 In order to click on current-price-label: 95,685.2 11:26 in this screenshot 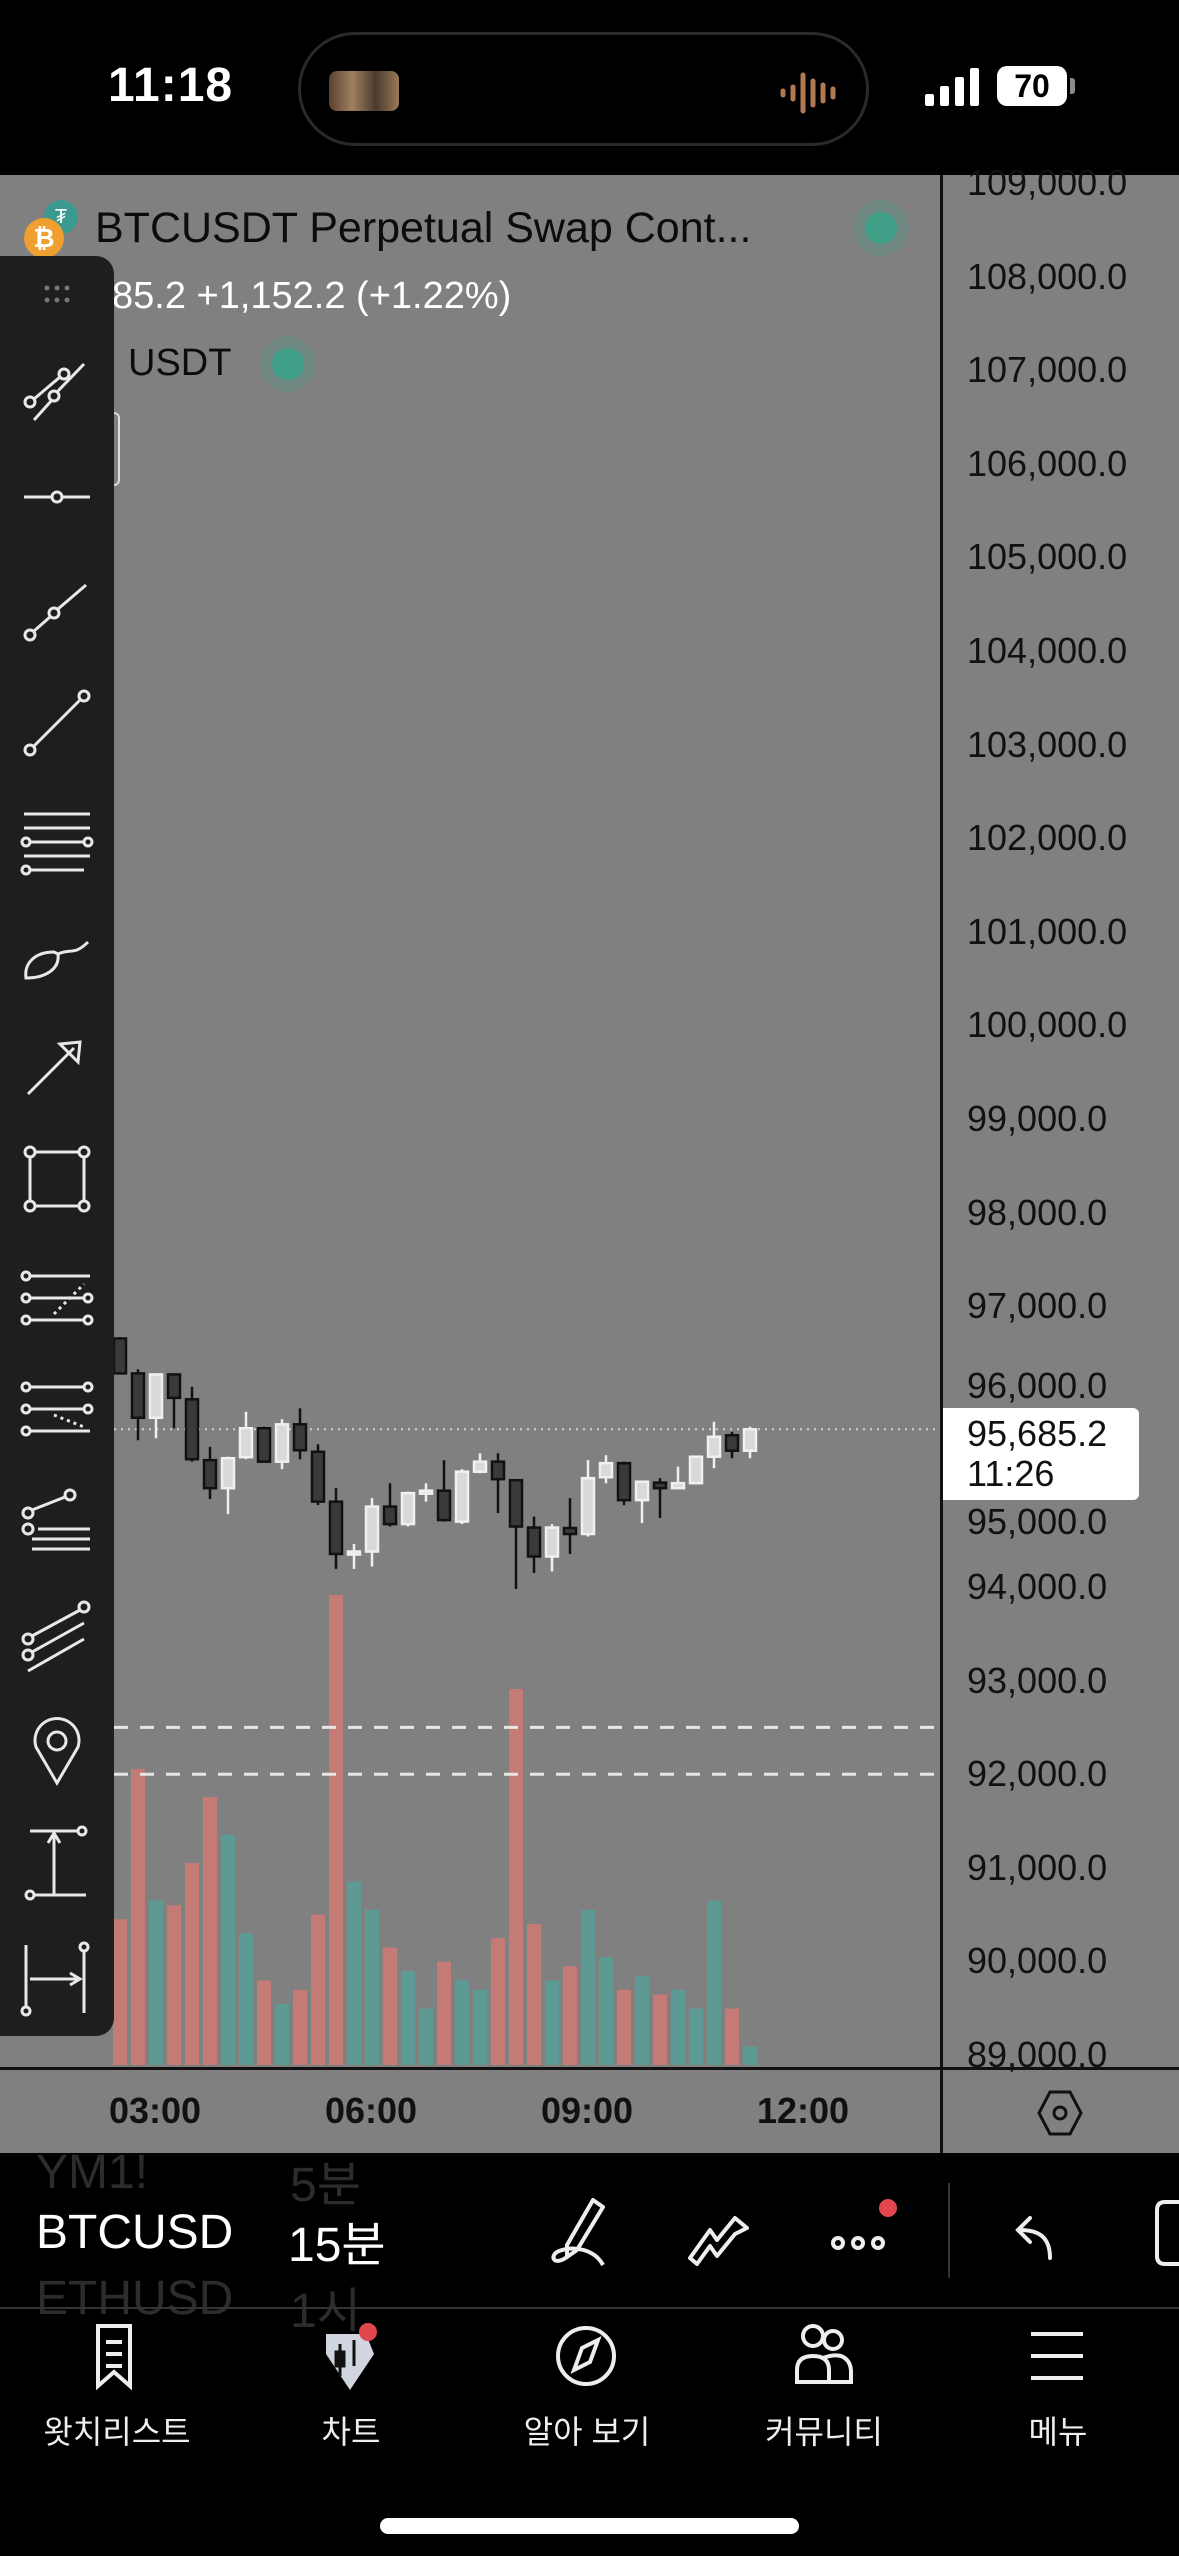, I will do `click(1041, 1454)`.